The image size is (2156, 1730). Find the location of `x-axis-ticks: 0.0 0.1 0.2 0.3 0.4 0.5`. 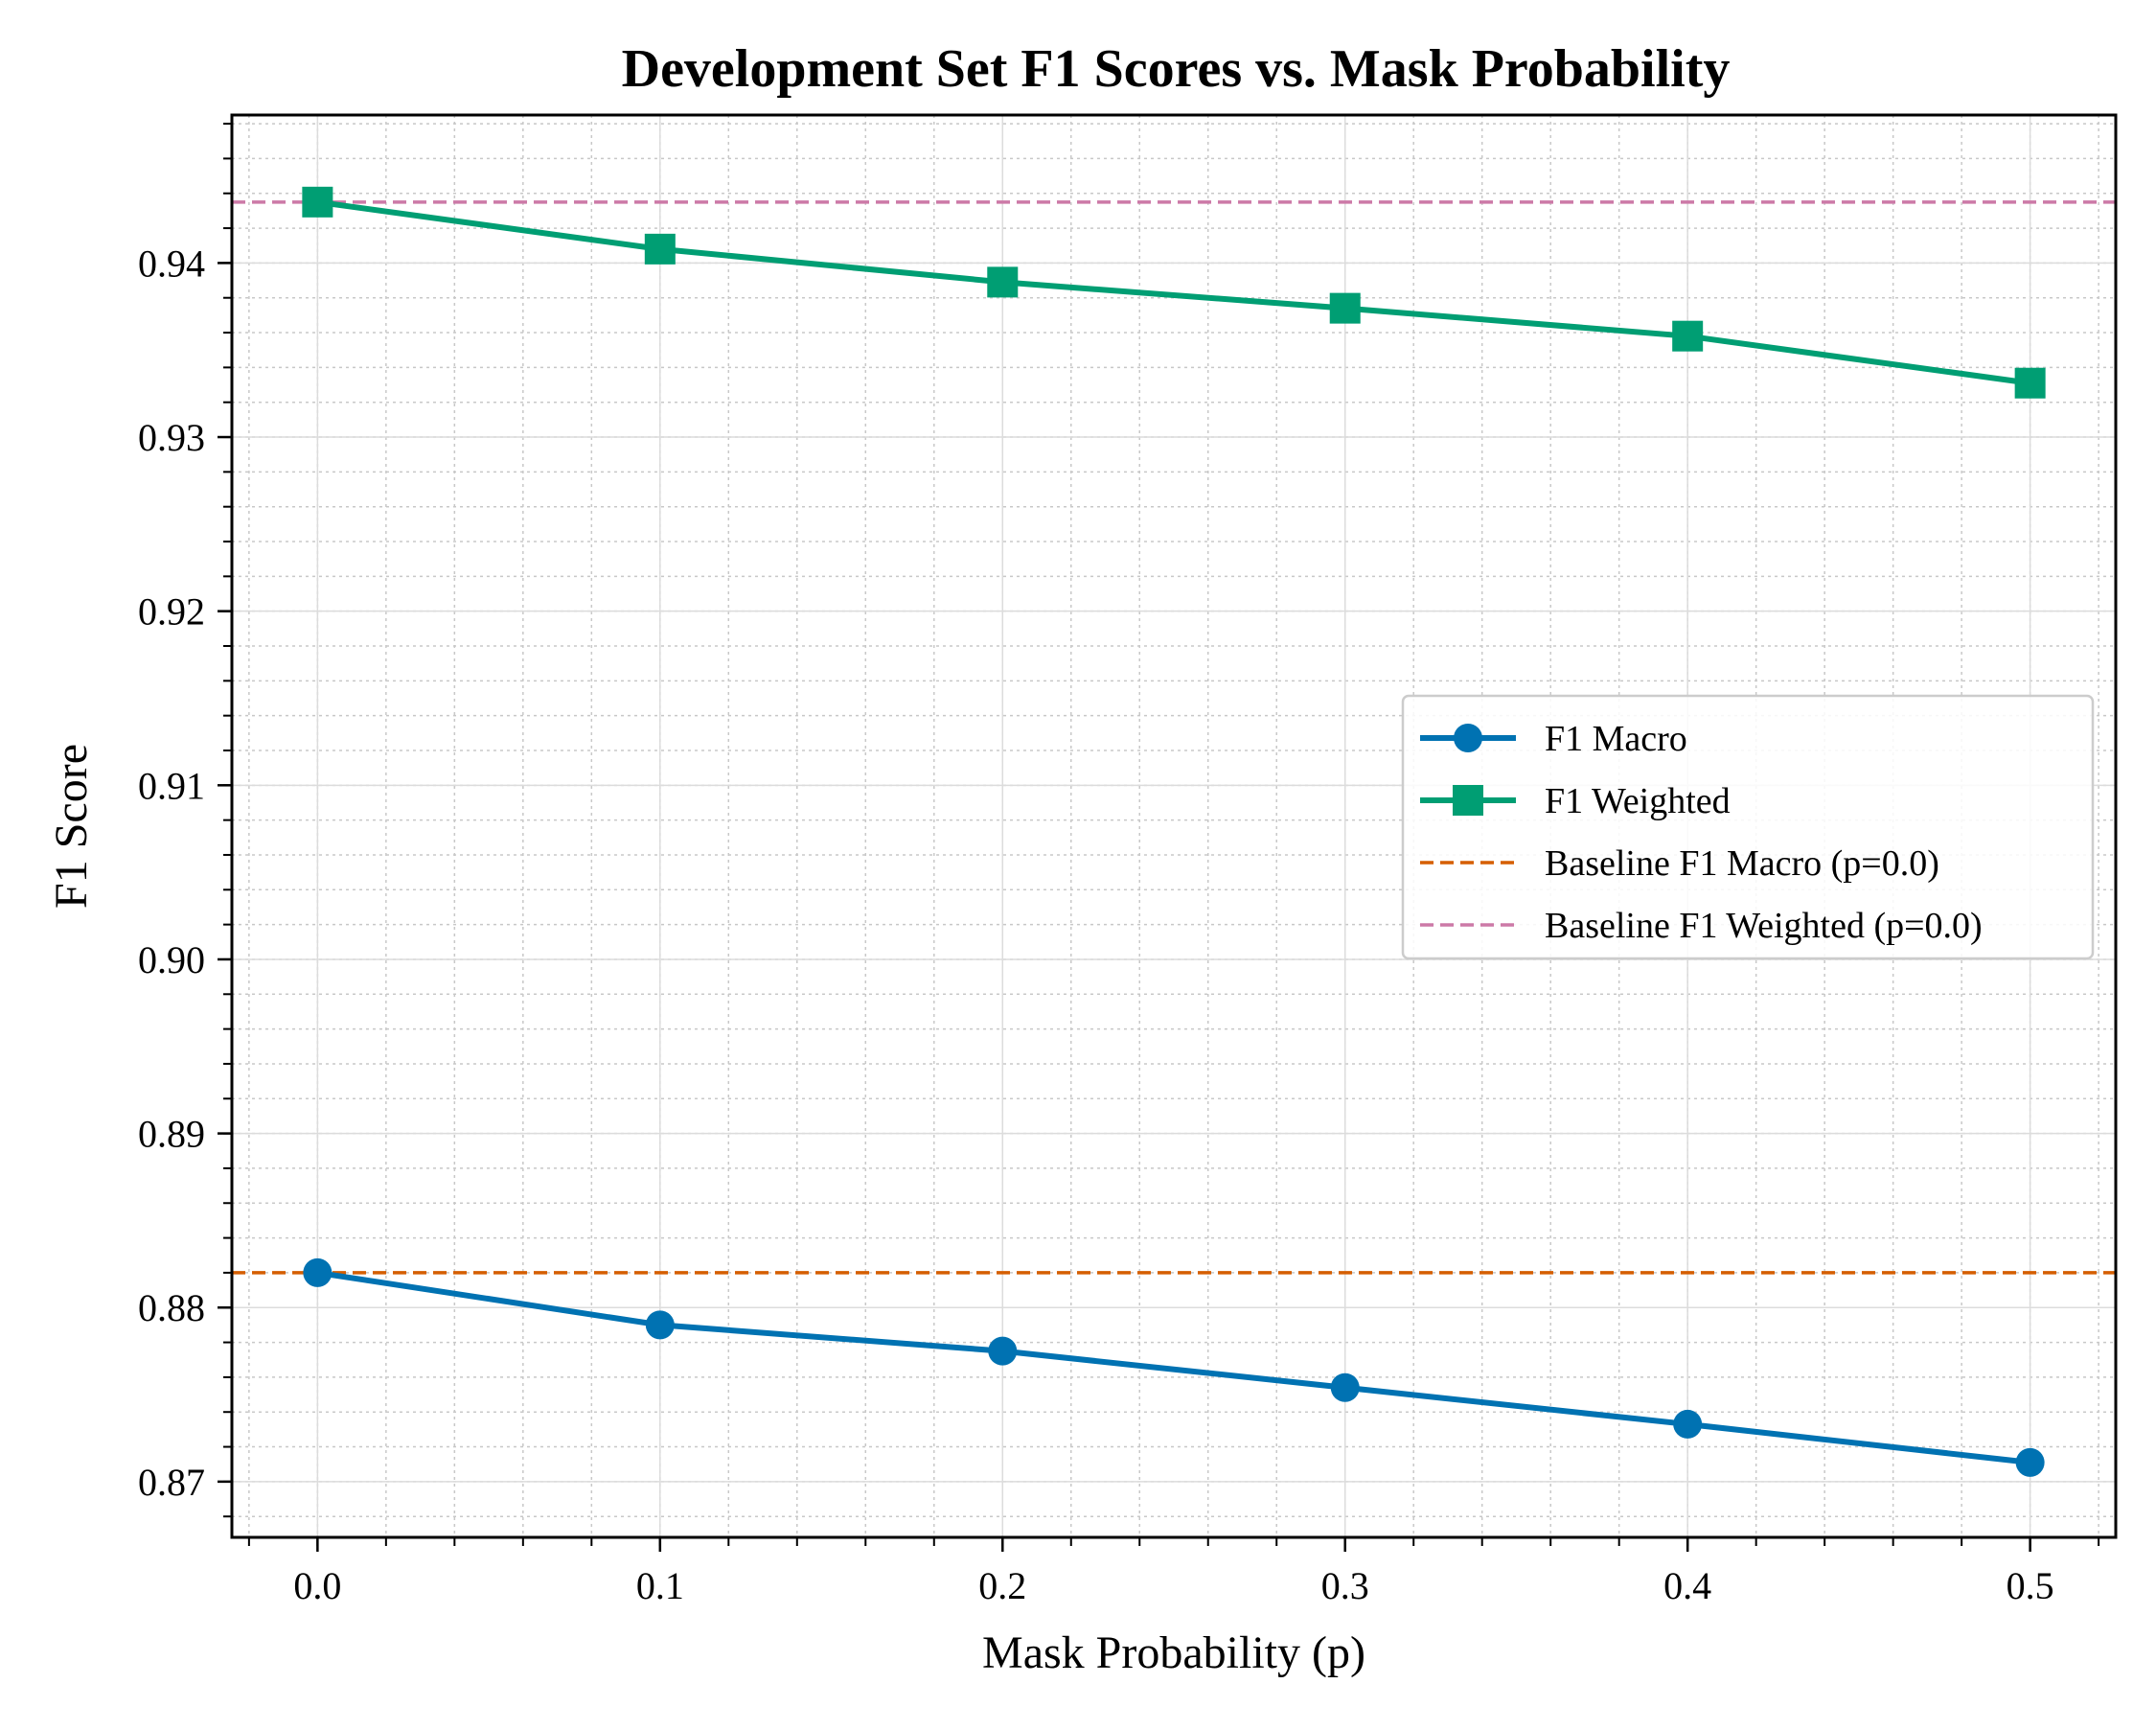

x-axis-ticks: 0.0 0.1 0.2 0.3 0.4 0.5 is located at coordinates (1173, 1572).